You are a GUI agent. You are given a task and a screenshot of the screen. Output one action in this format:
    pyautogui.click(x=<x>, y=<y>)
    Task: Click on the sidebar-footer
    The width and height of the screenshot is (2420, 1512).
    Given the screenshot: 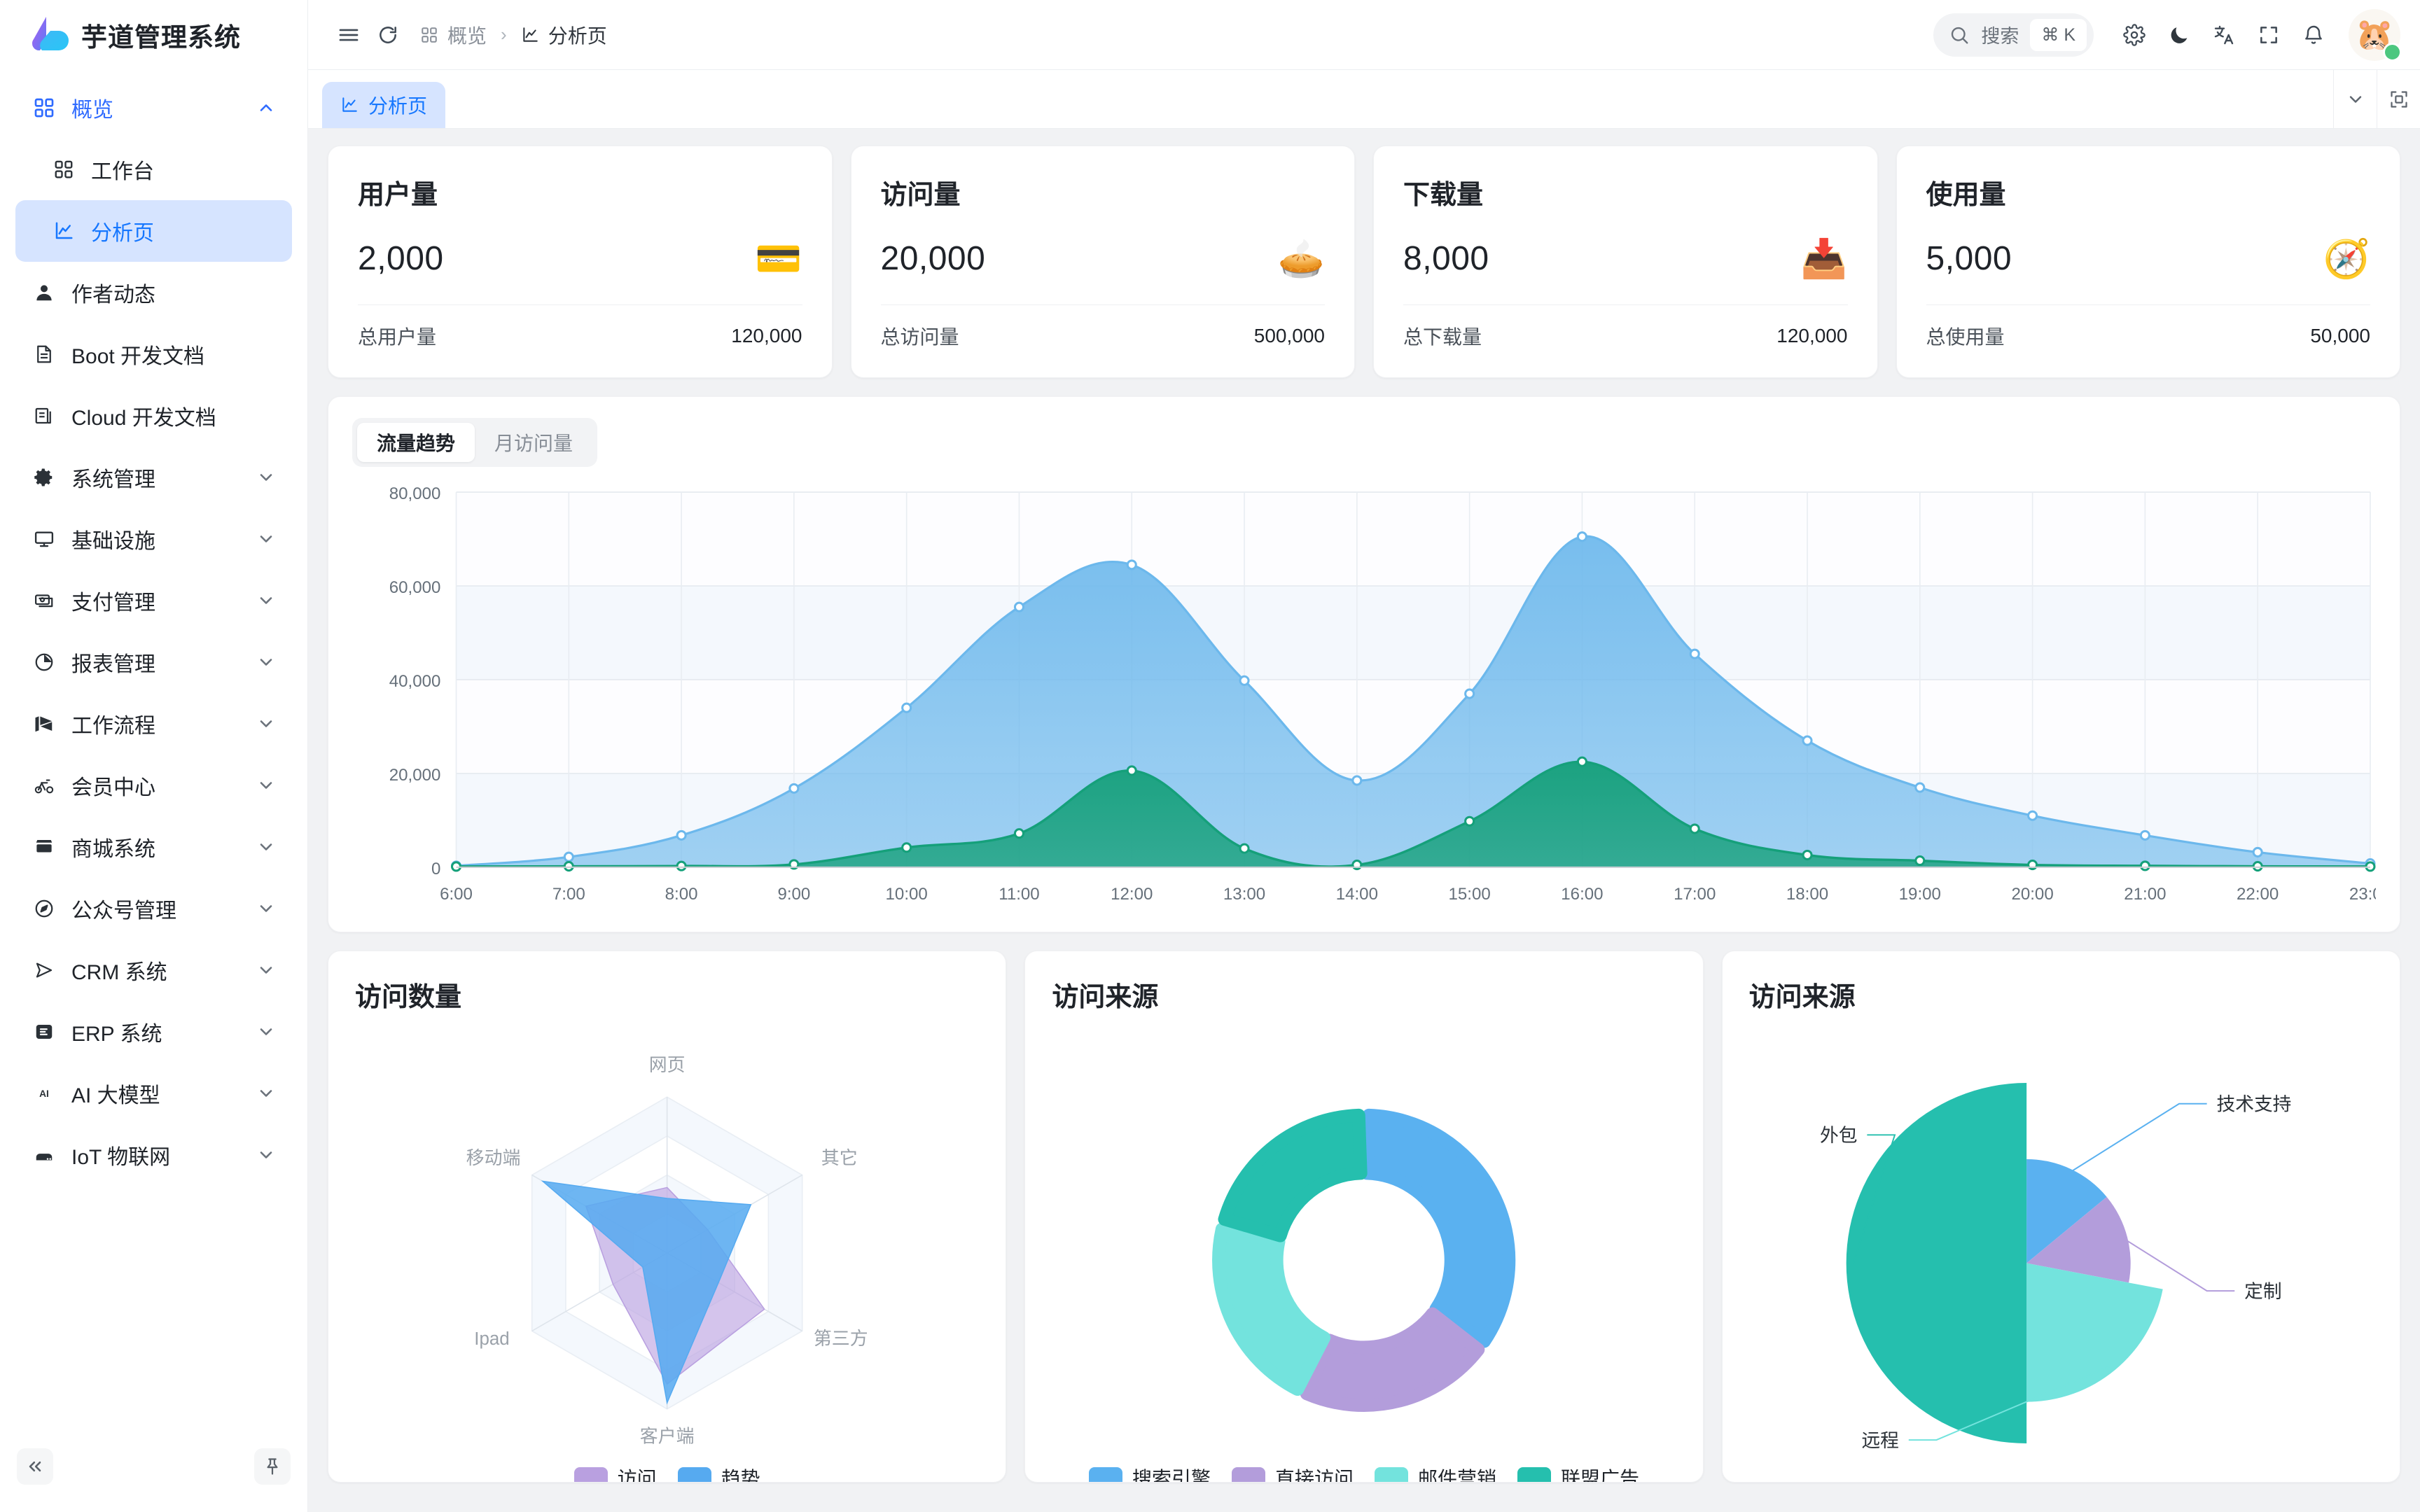 What is the action you would take?
    pyautogui.click(x=153, y=1473)
    